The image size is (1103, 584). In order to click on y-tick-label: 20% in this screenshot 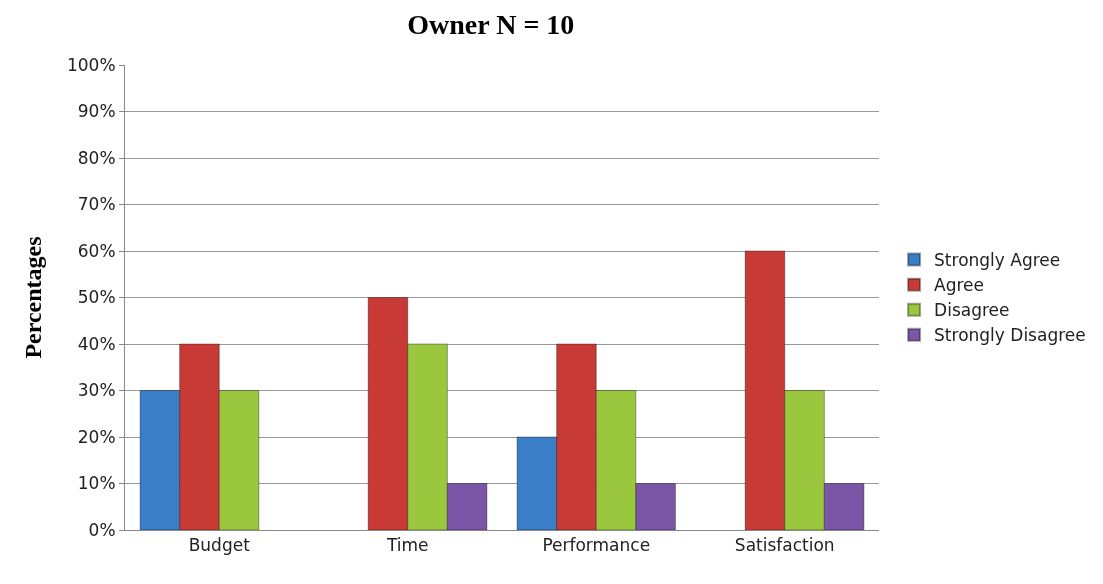, I will do `click(96, 436)`.